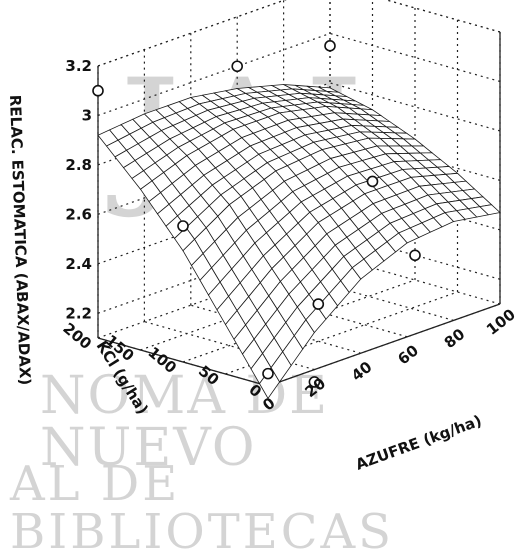 This screenshot has width=521, height=560. I want to click on x-tick-label: 60, so click(408, 354).